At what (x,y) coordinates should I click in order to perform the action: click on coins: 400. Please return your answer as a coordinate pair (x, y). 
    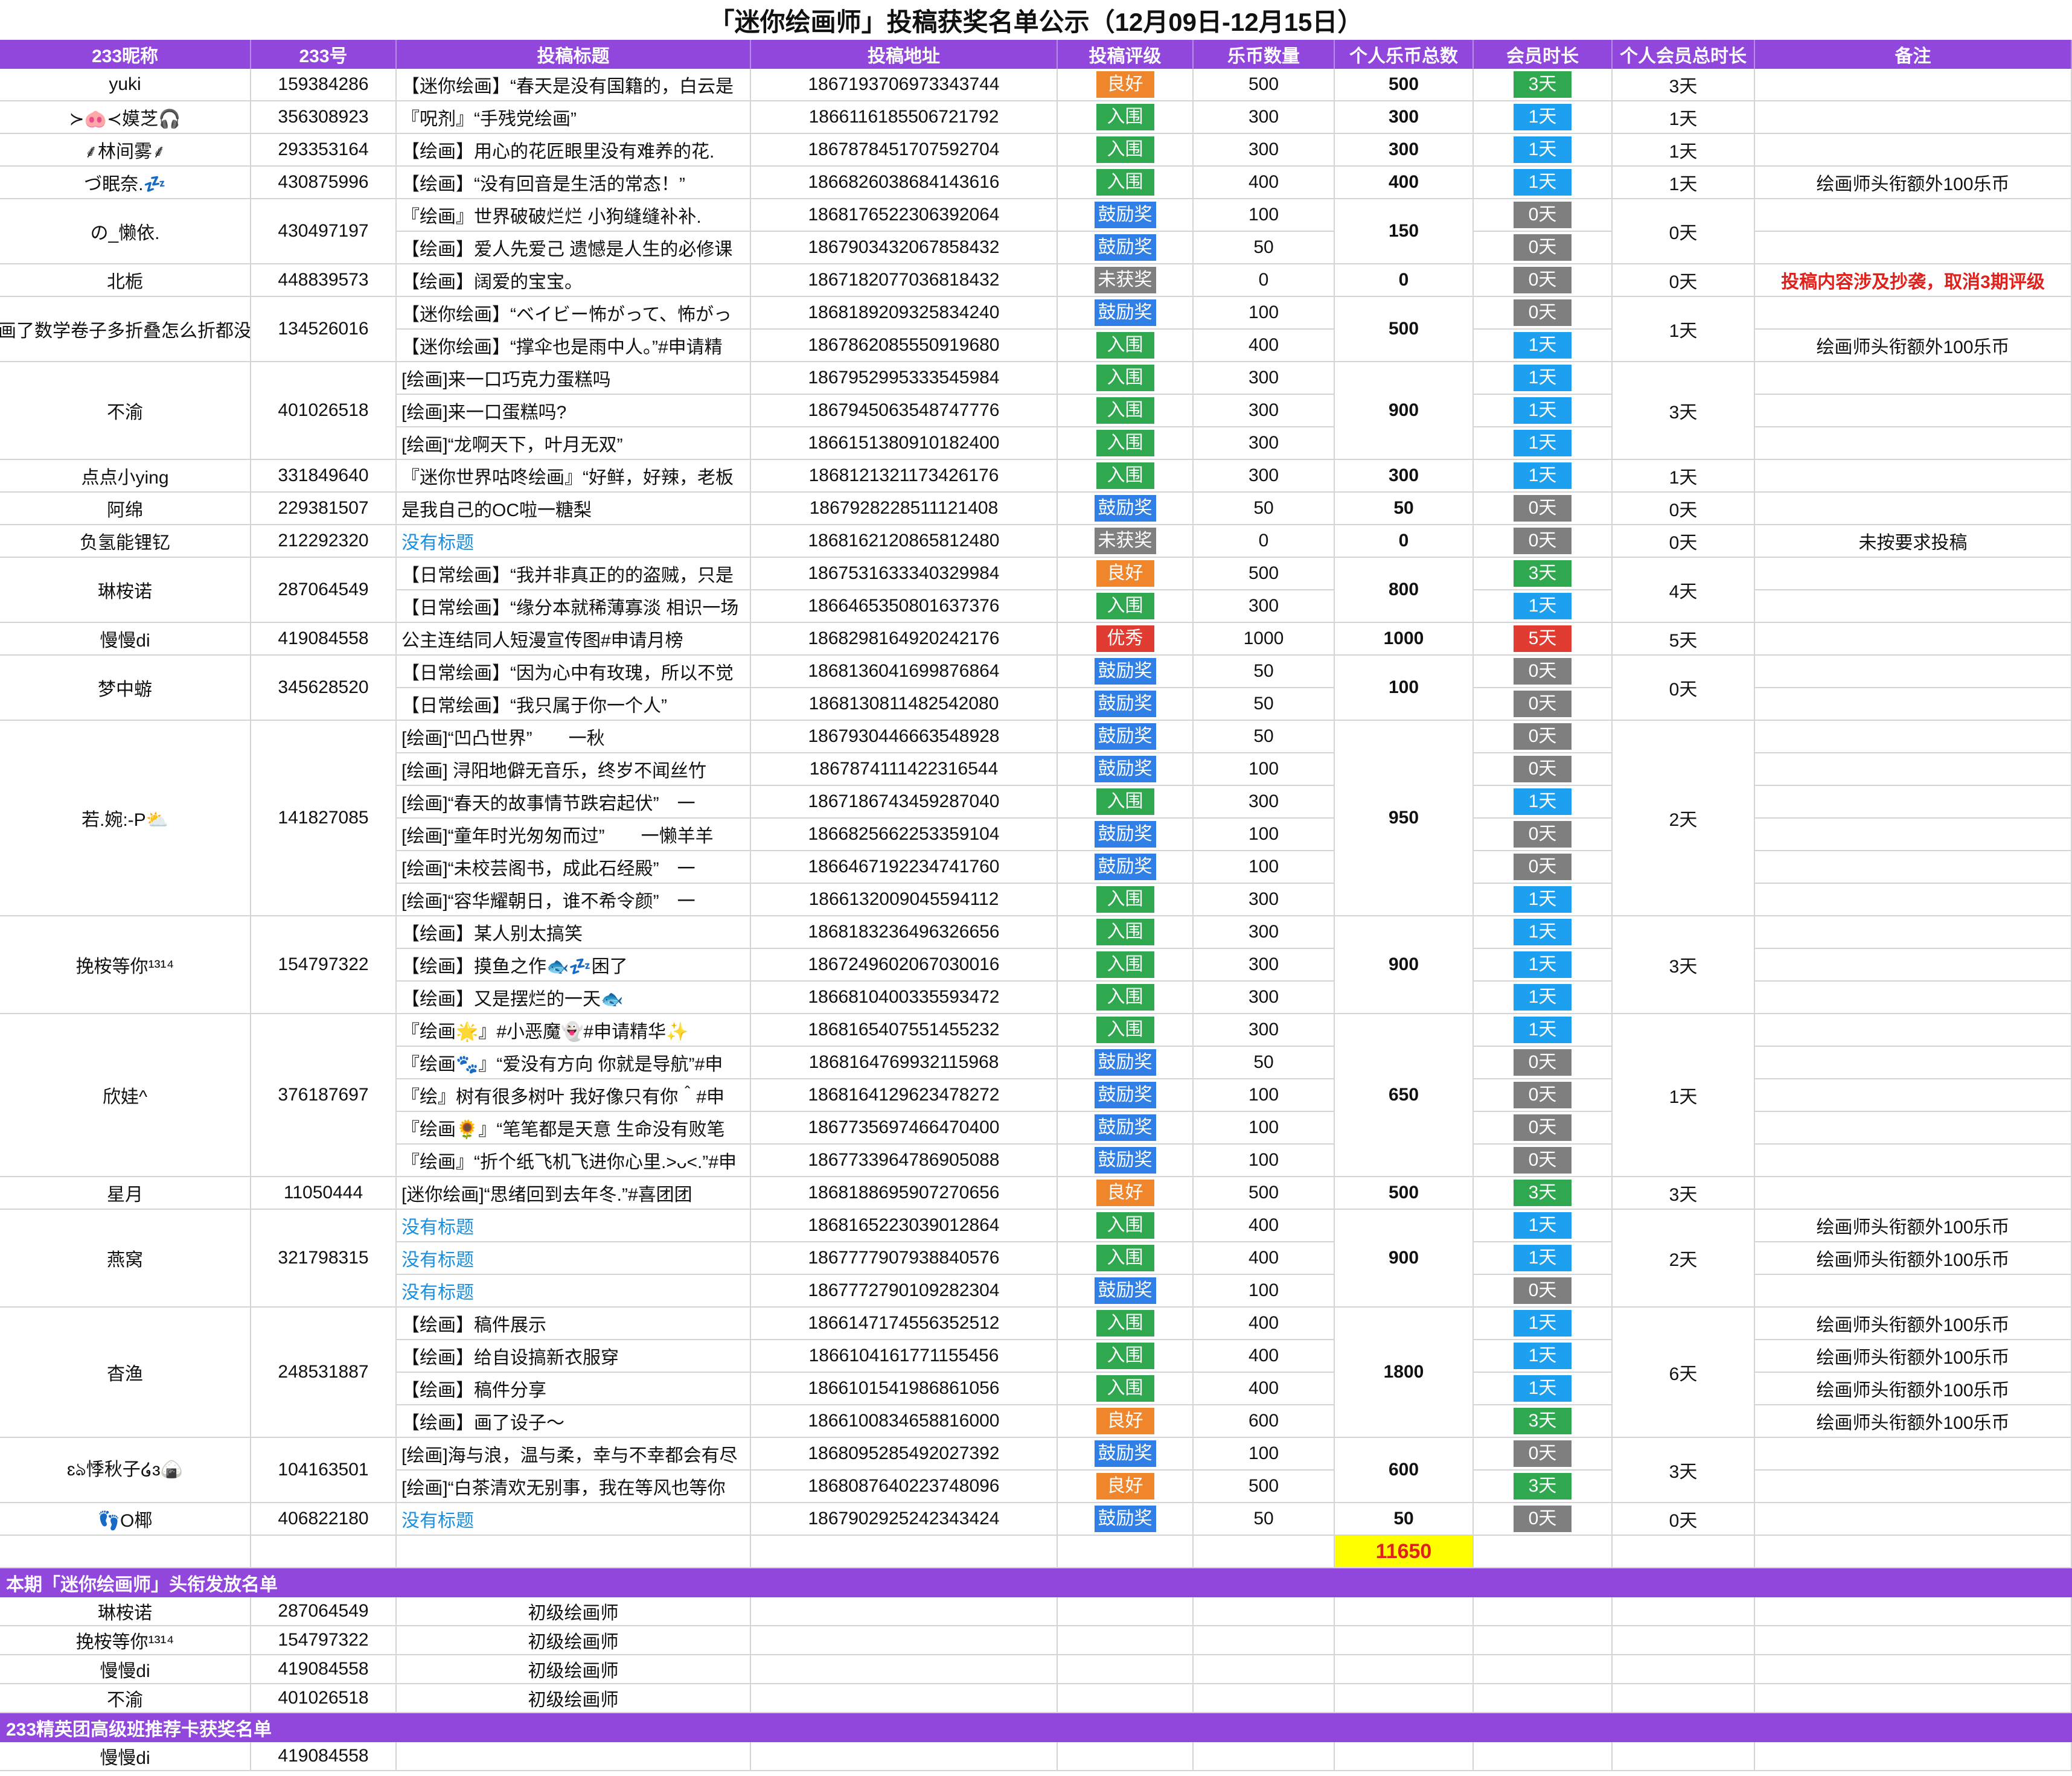
    Looking at the image, I should click on (1264, 1258).